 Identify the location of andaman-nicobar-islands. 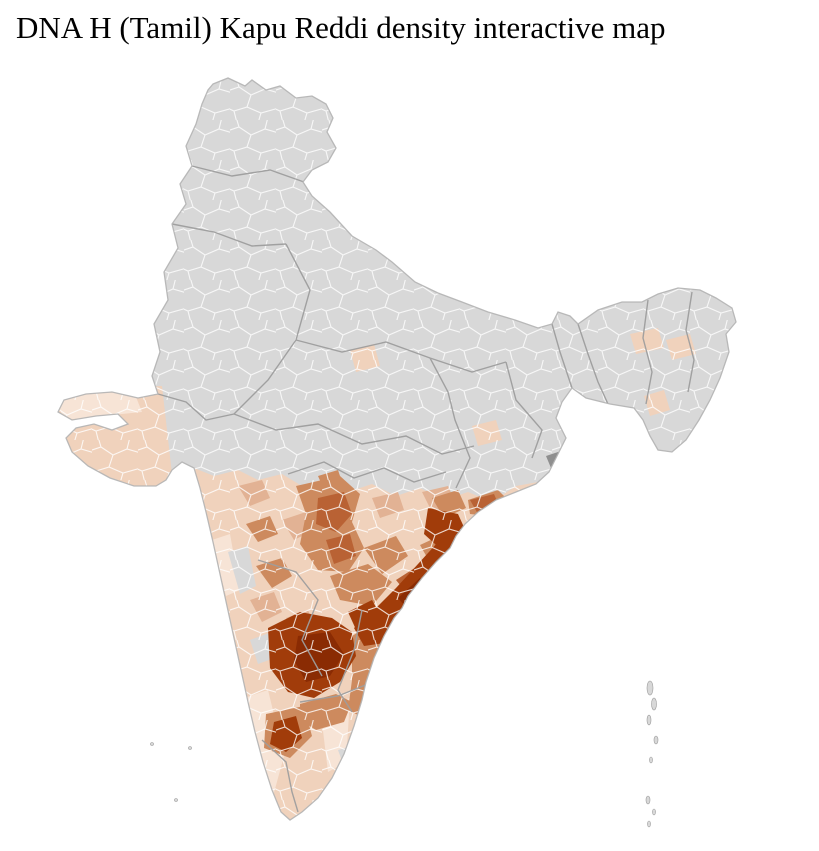
(652, 754).